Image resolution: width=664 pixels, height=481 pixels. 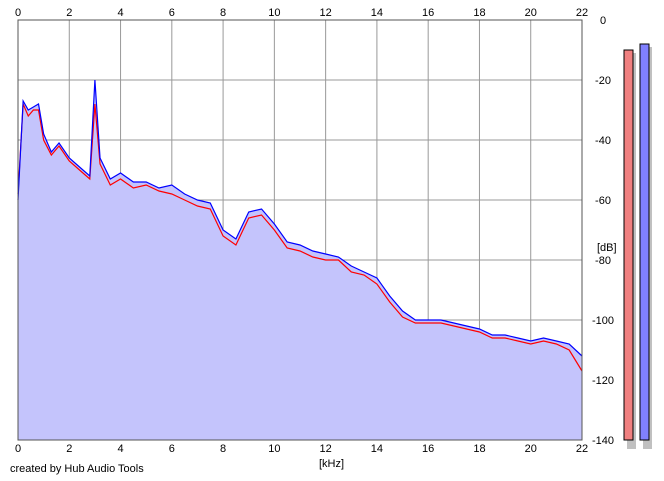 What do you see at coordinates (223, 449) in the screenshot?
I see `x-tick-label-bottom: 8` at bounding box center [223, 449].